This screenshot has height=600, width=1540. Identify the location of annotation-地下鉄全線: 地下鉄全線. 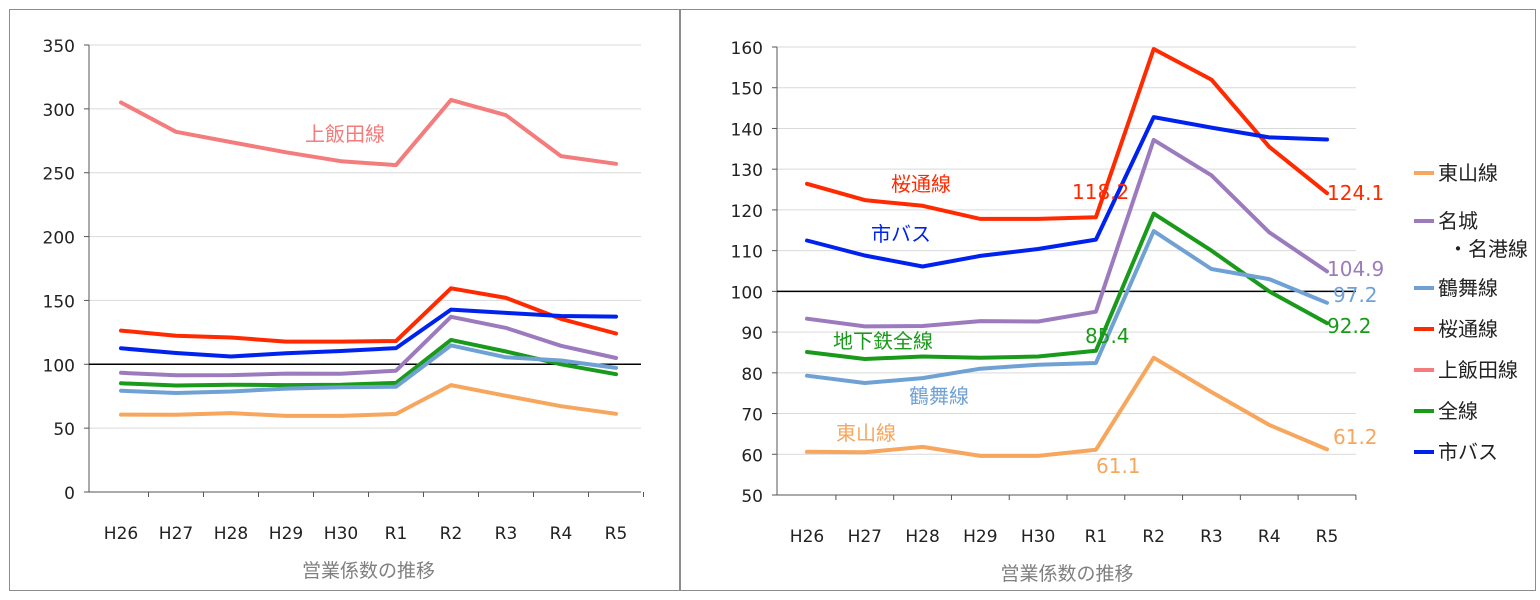
(883, 341).